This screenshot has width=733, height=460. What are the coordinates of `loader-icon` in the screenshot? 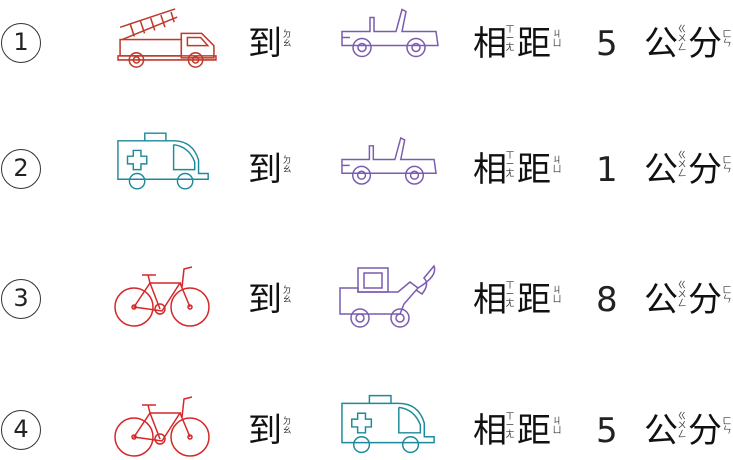 It's located at (387, 296).